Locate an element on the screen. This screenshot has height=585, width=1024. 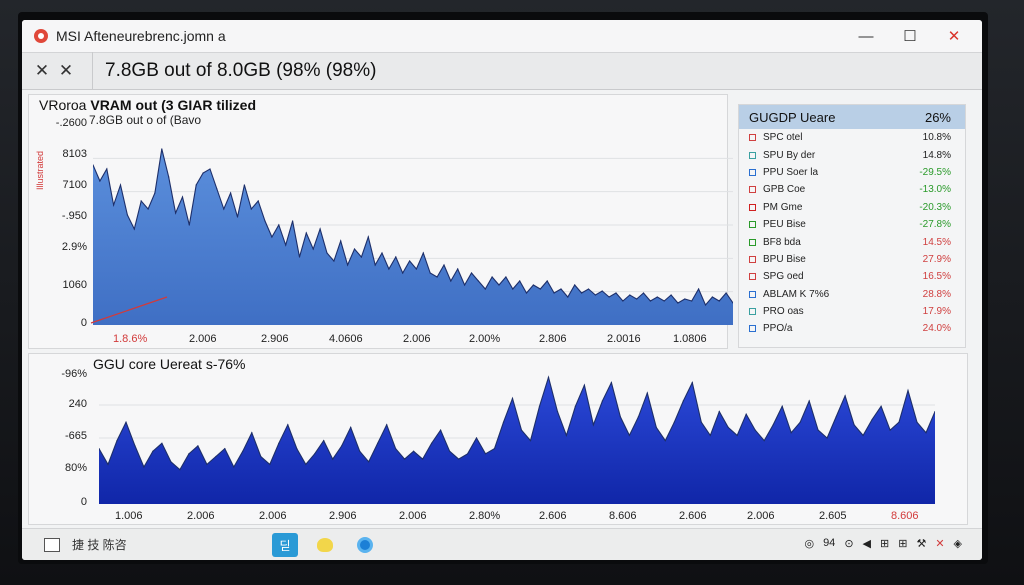
taskbar-app-icon: 딛 is located at coordinates (285, 545).